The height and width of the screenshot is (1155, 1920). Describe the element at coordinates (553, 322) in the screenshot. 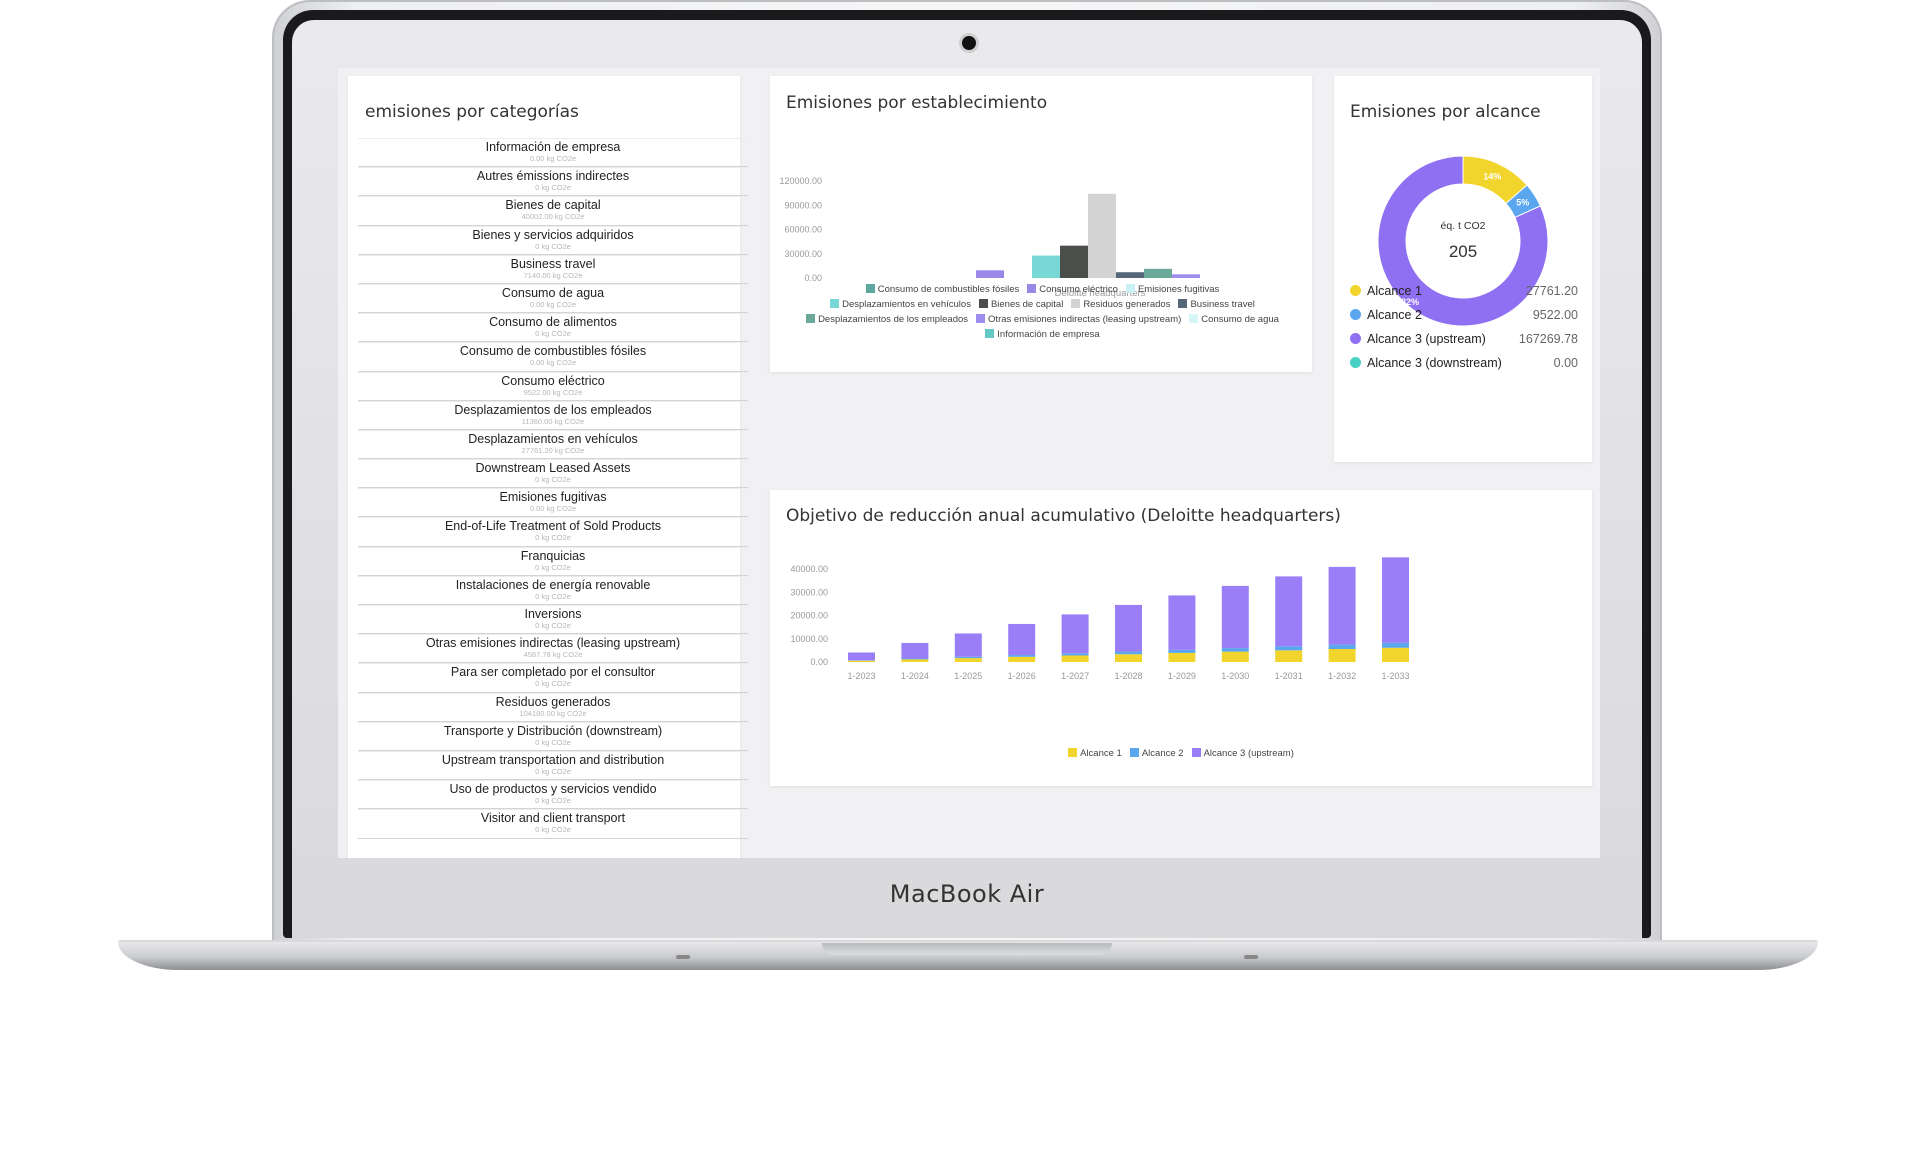

I see `category-name: Consumo de alimentos` at that location.